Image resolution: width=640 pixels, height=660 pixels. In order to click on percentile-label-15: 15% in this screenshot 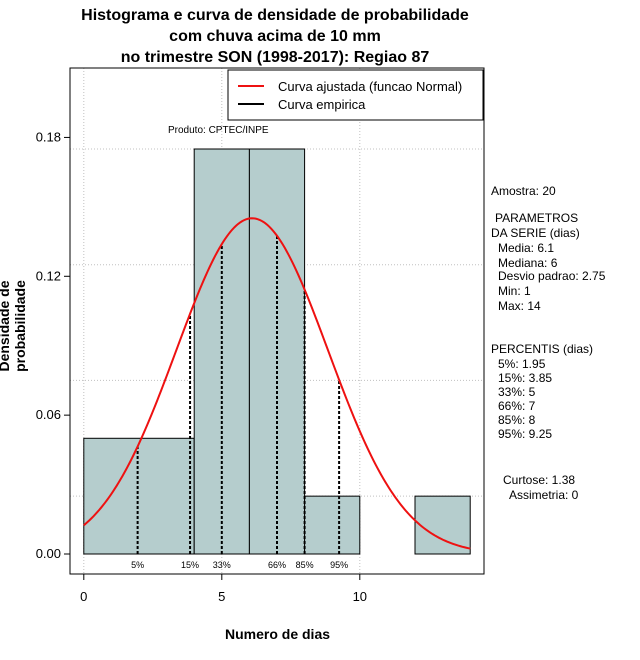, I will do `click(190, 565)`.